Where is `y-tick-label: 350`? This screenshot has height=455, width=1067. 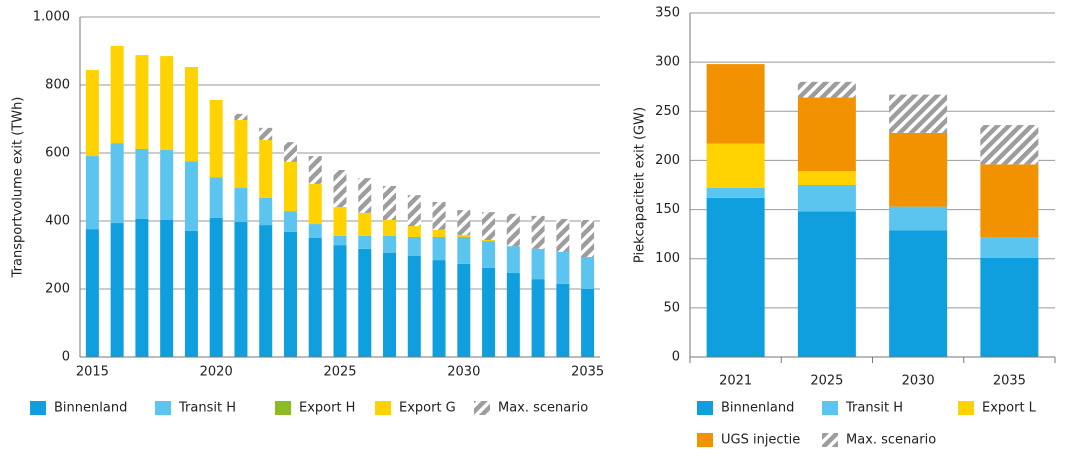 y-tick-label: 350 is located at coordinates (667, 13).